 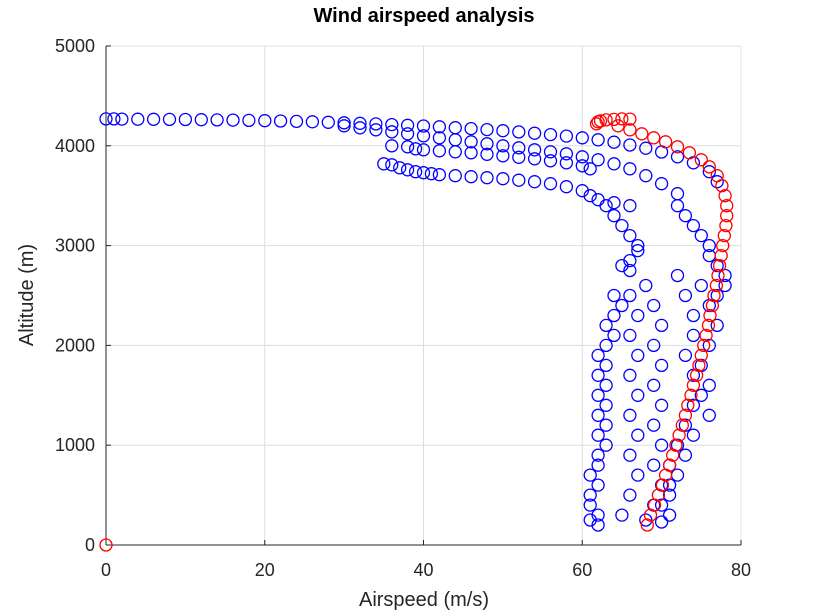 What do you see at coordinates (75, 46) in the screenshot?
I see `y-tick-label: 5000` at bounding box center [75, 46].